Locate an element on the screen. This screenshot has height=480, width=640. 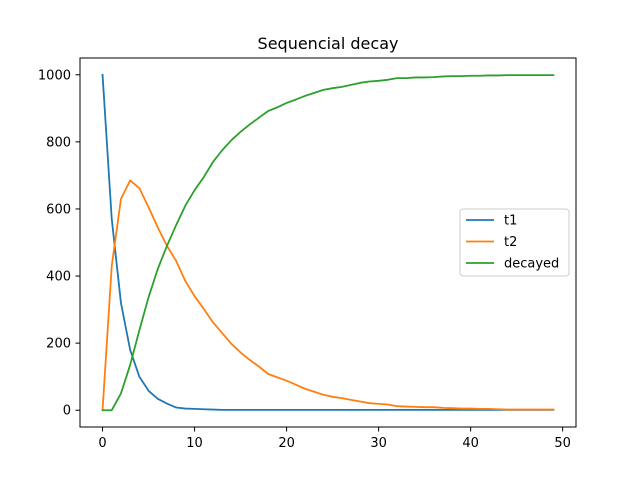
legend: t1 t2 decayed is located at coordinates (514, 242).